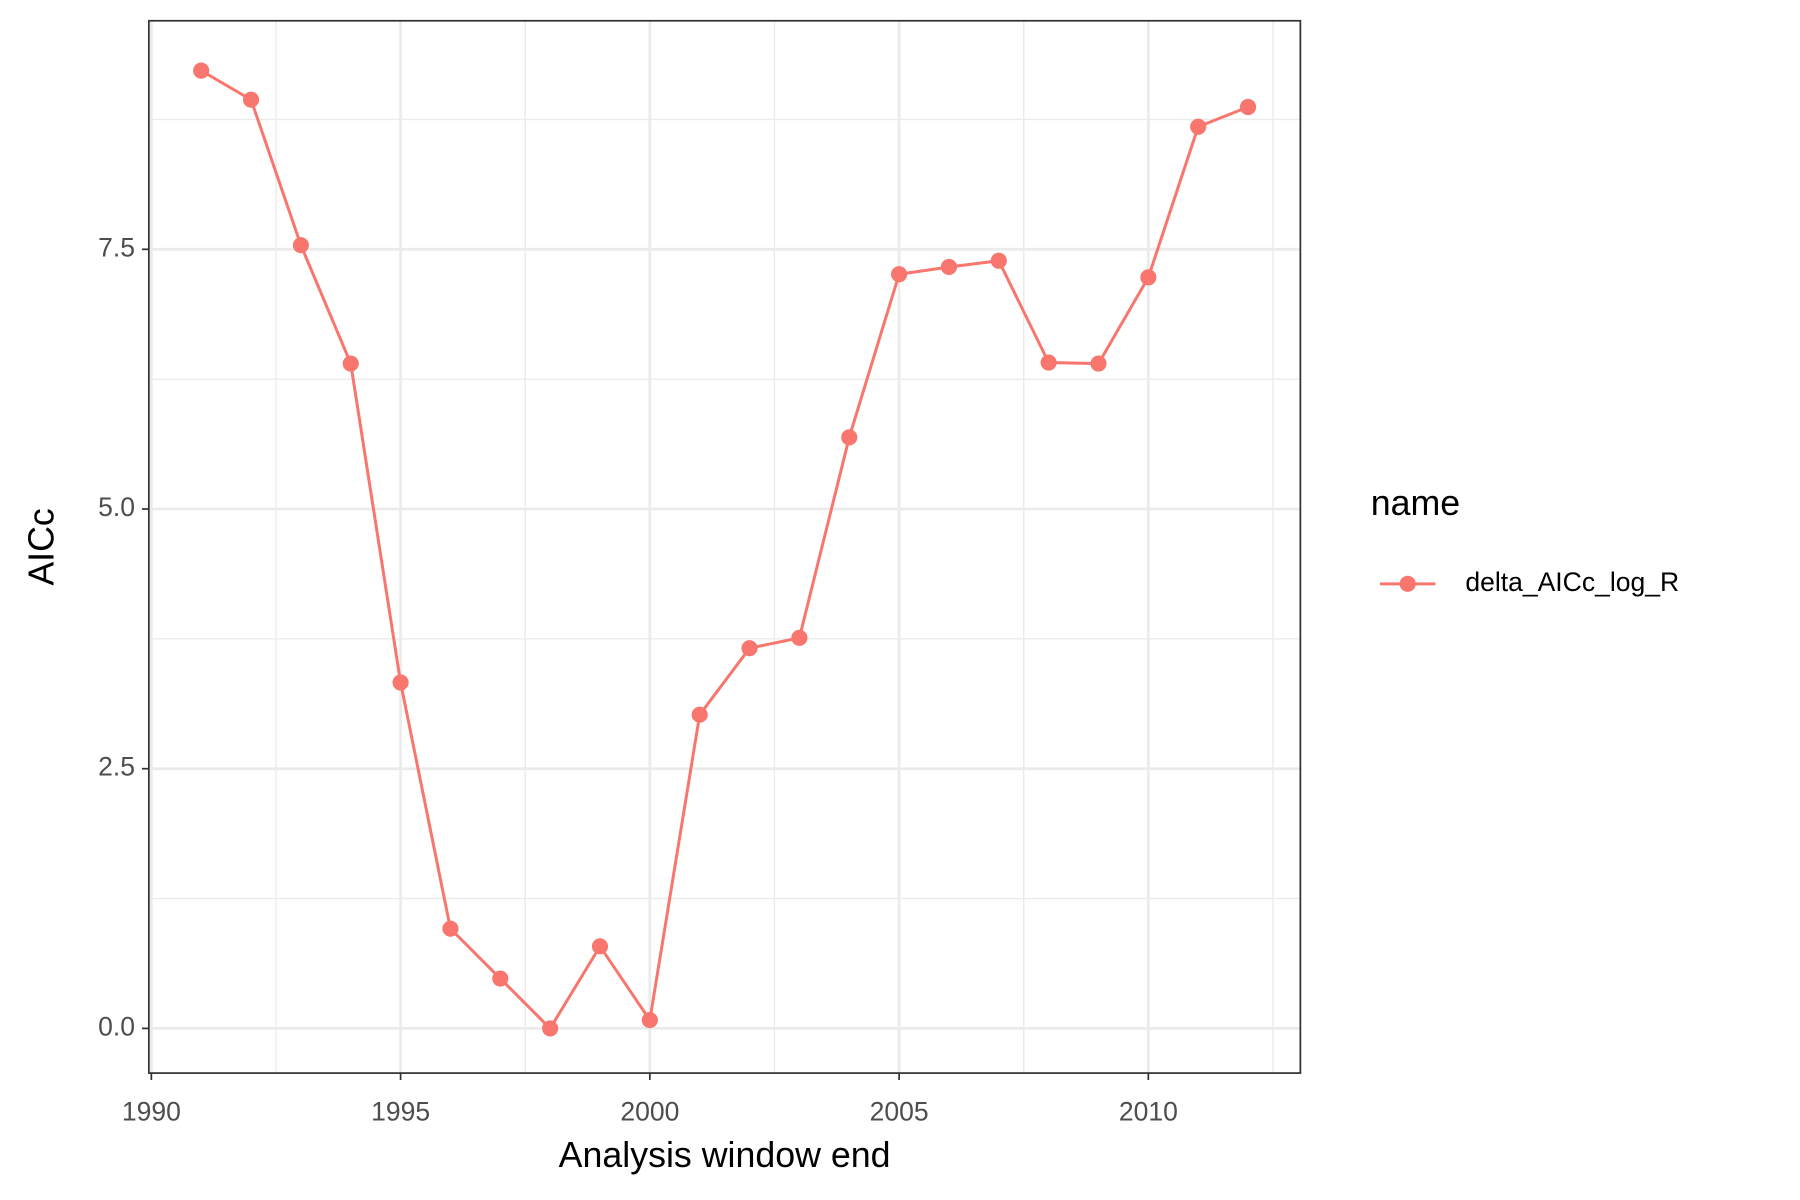  I want to click on legend-title: name, so click(1415, 503).